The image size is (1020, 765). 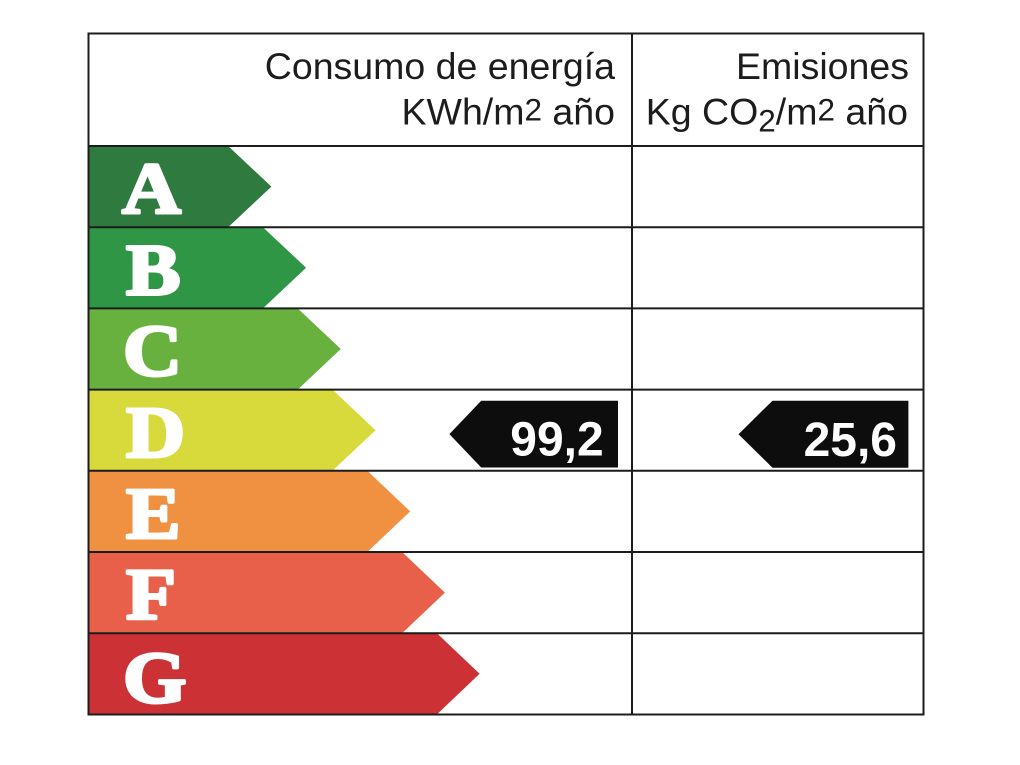 I want to click on svg-text: A, so click(x=151, y=188).